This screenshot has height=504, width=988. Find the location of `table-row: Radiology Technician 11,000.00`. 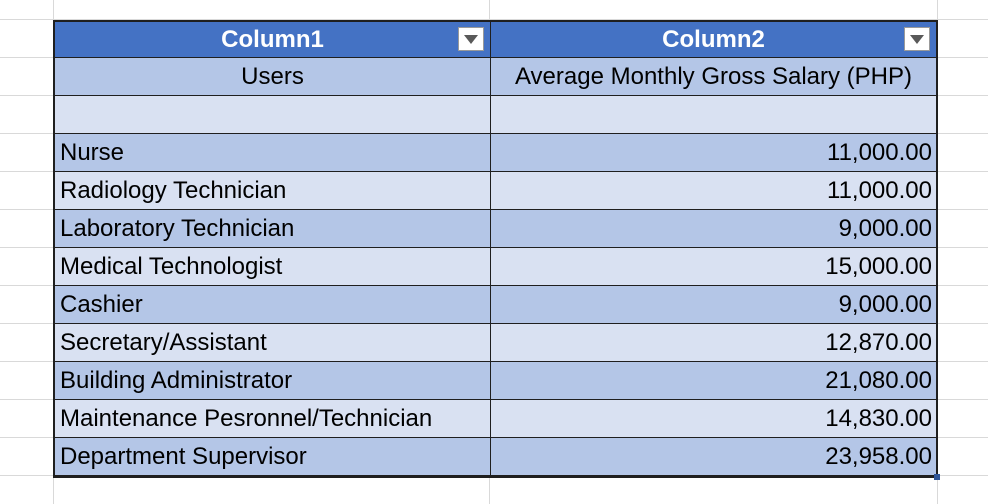

table-row: Radiology Technician 11,000.00 is located at coordinates (495, 191).